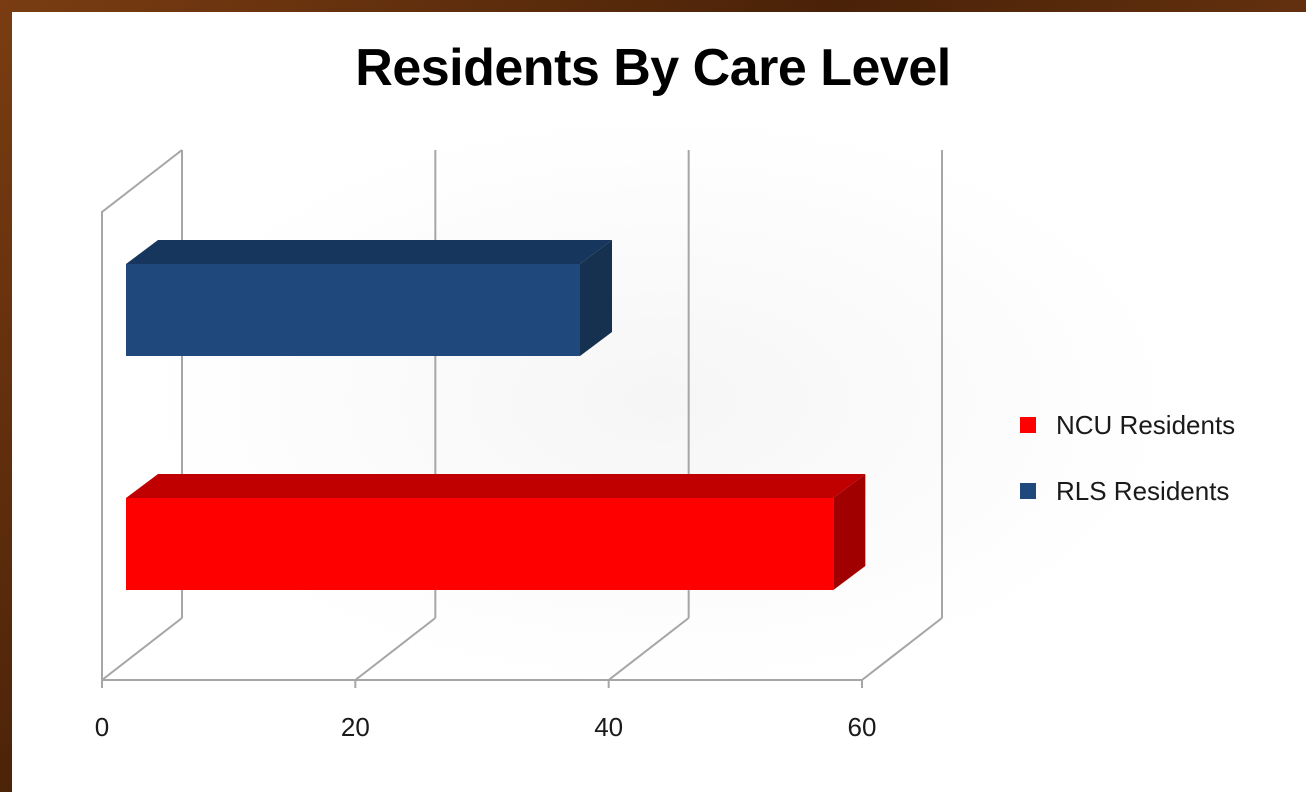 The image size is (1306, 792). I want to click on tick-label-60: 60, so click(862, 727).